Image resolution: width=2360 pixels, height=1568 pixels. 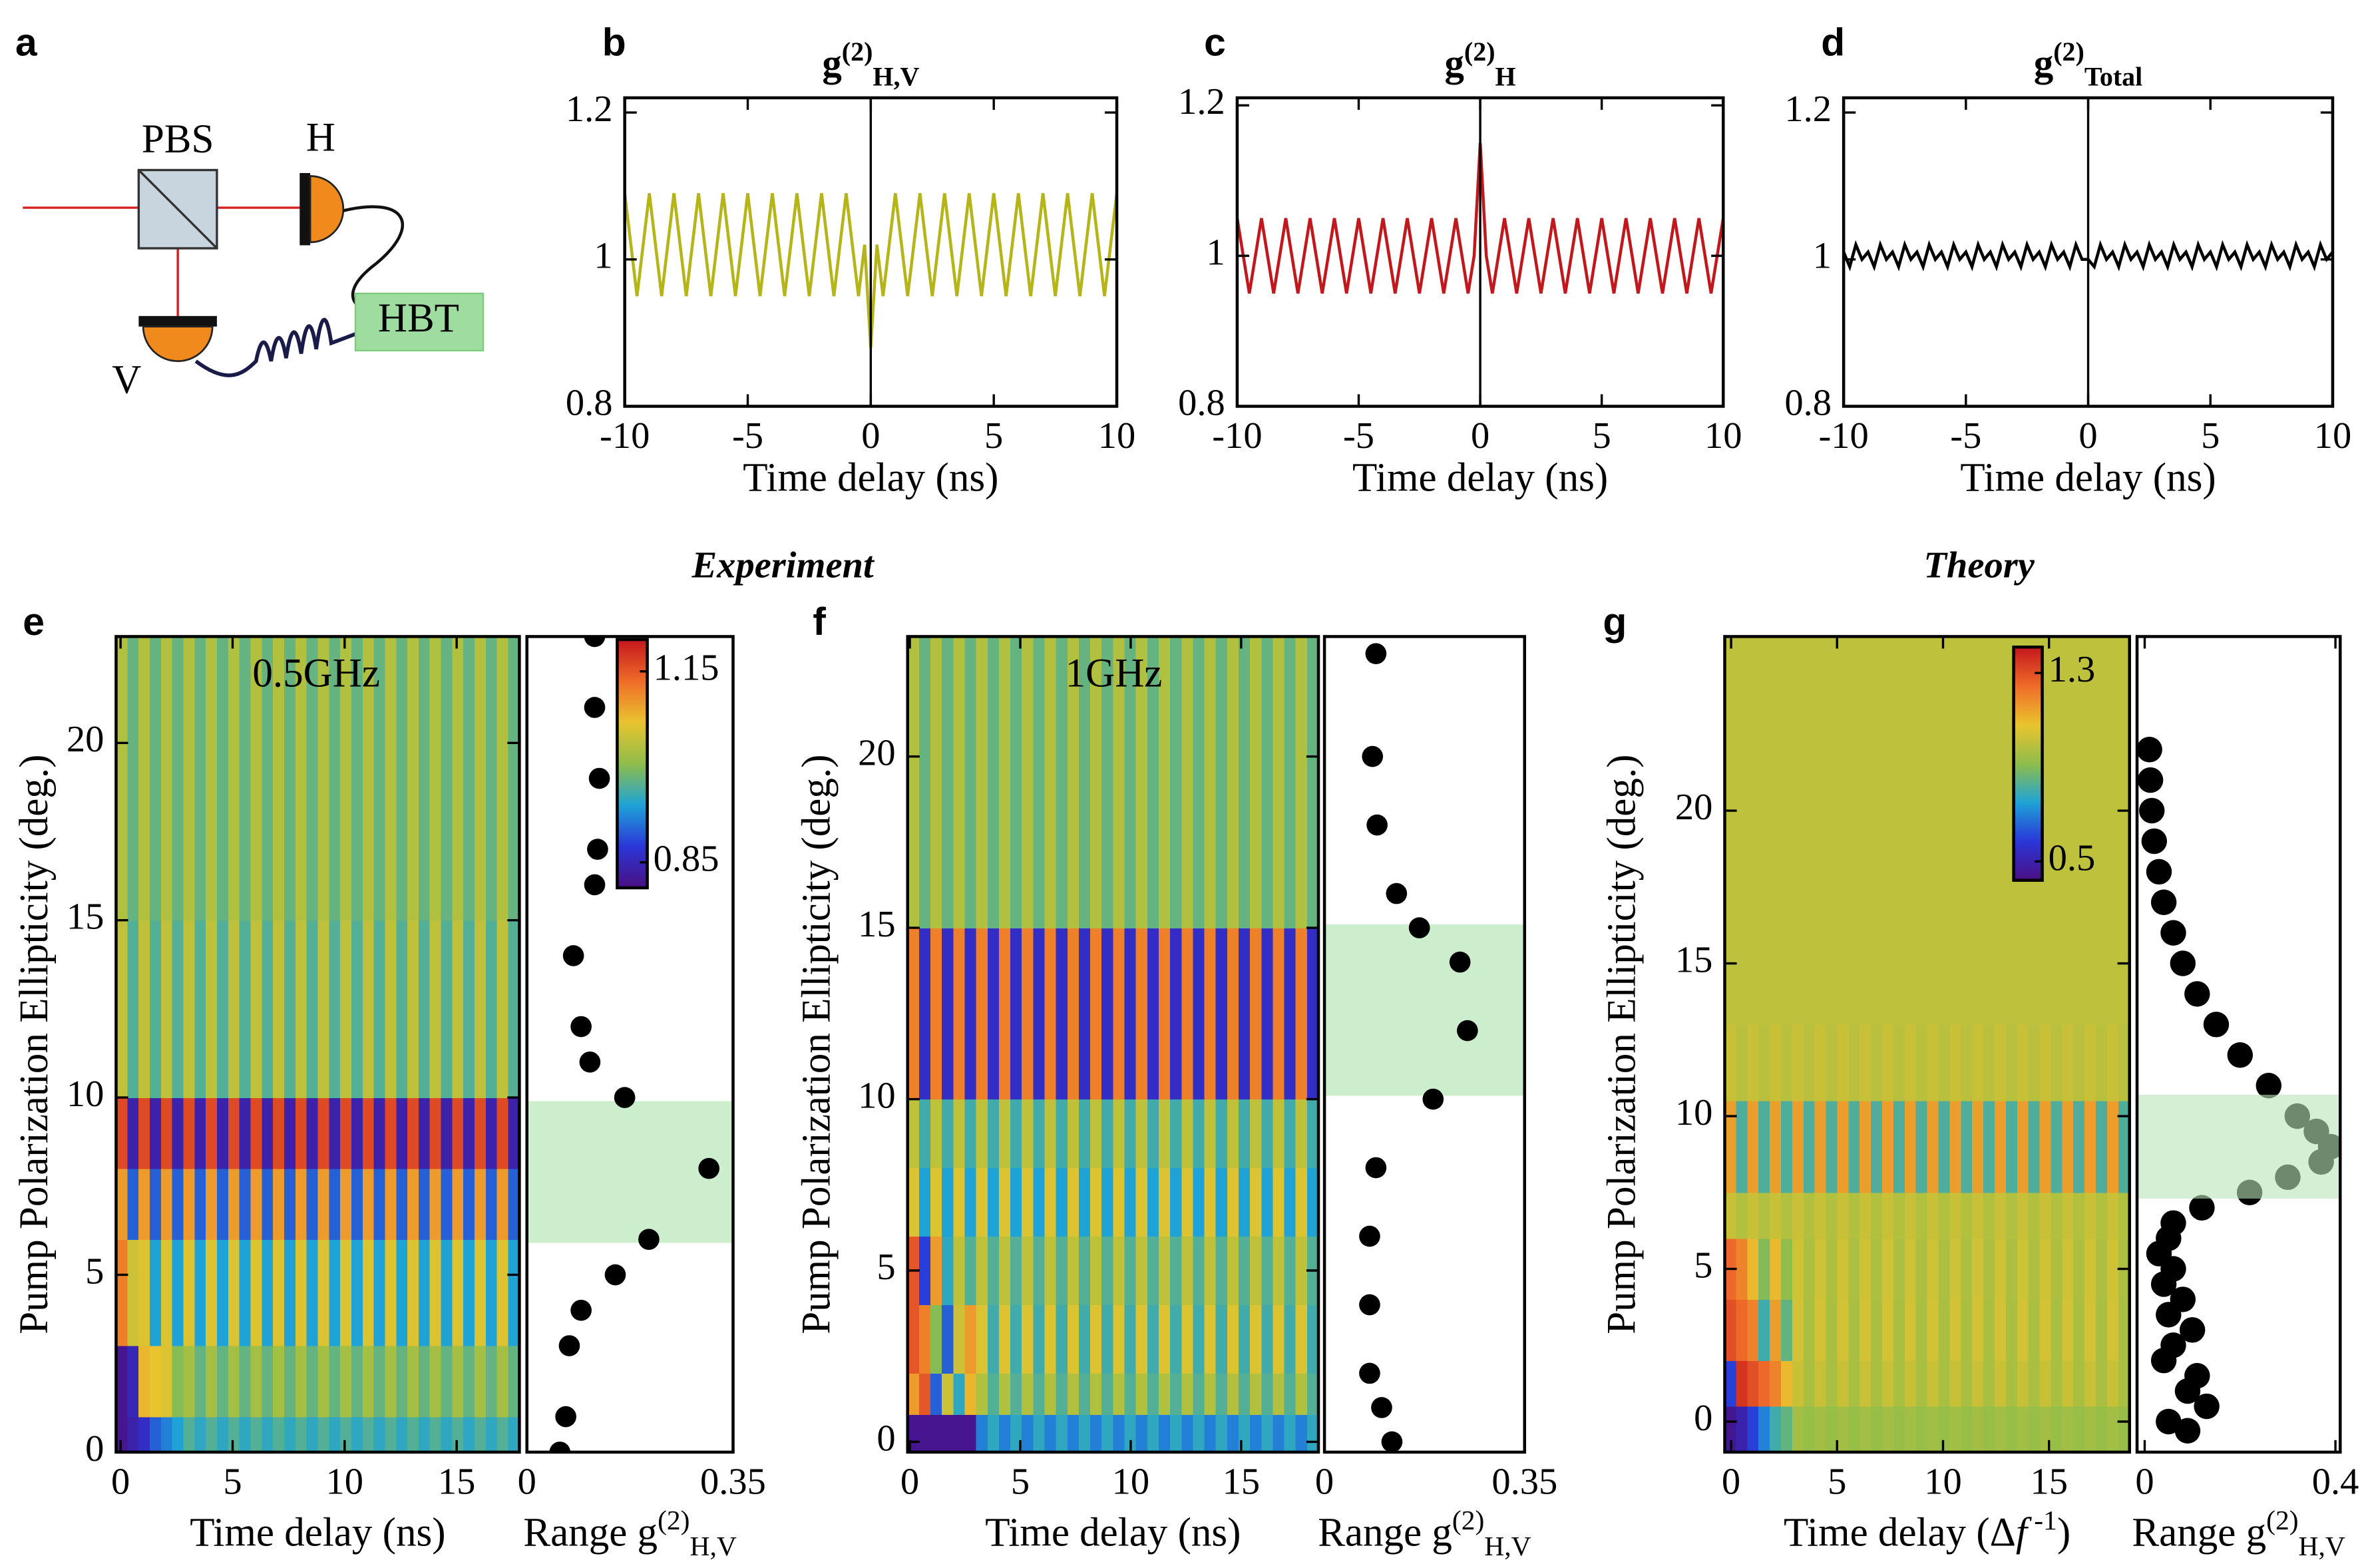 What do you see at coordinates (625, 436) in the screenshot?
I see `x-tick-label: -10` at bounding box center [625, 436].